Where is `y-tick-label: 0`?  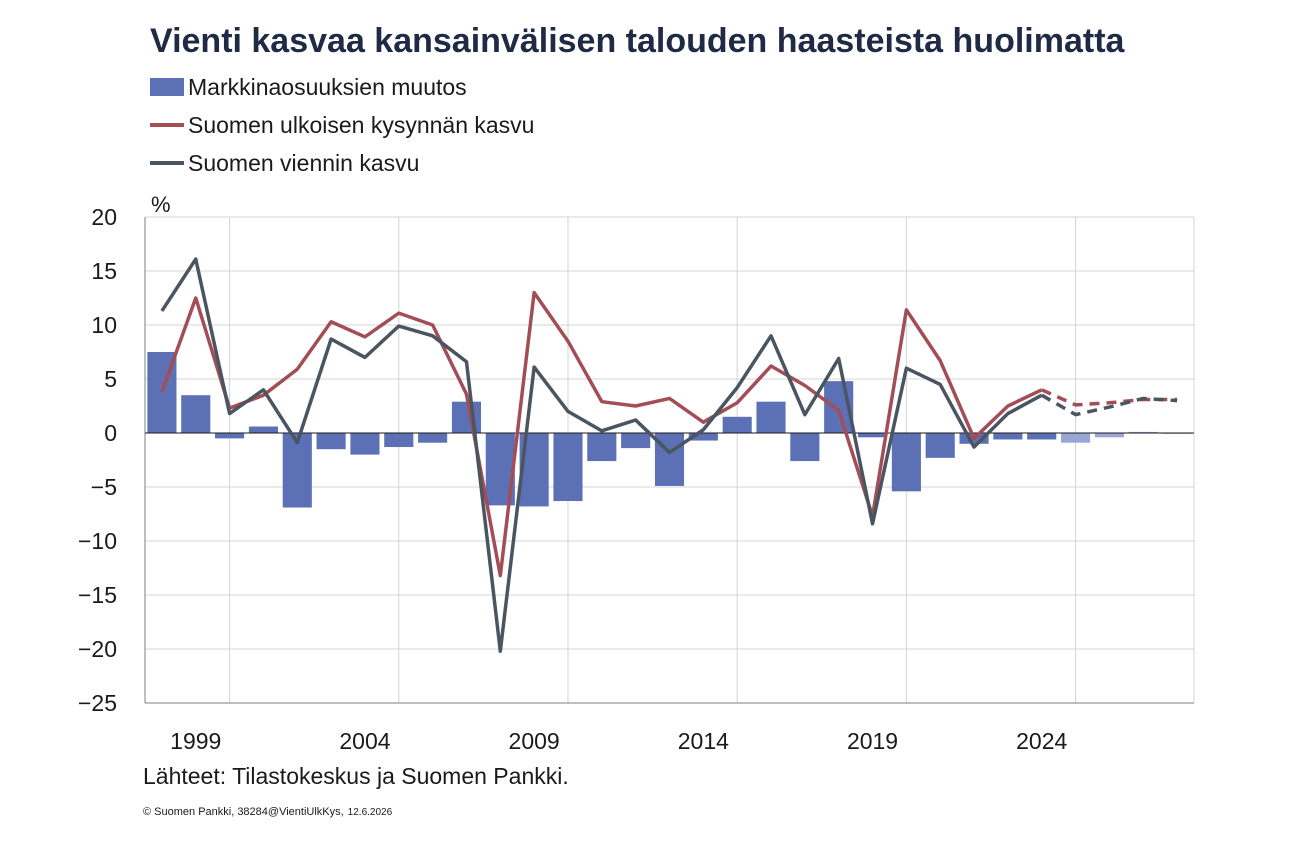 y-tick-label: 0 is located at coordinates (110, 433).